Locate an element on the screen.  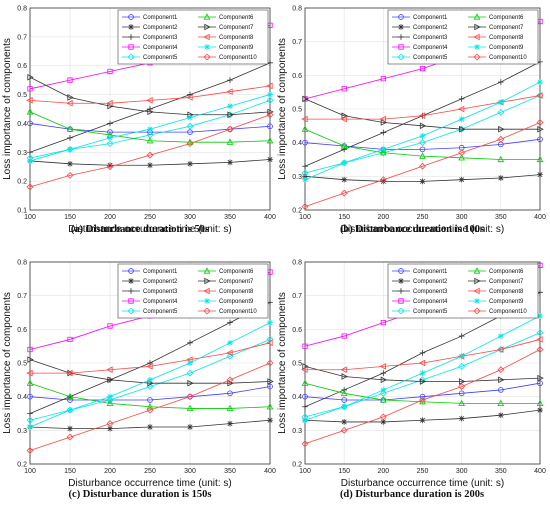
series-Component7 is located at coordinates (150, 96).